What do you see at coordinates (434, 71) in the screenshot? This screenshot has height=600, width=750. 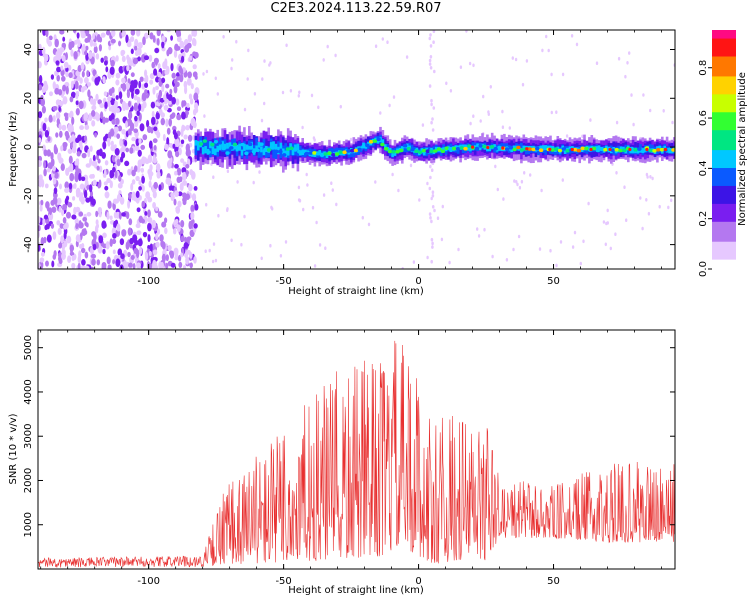 I see `streak-cell` at bounding box center [434, 71].